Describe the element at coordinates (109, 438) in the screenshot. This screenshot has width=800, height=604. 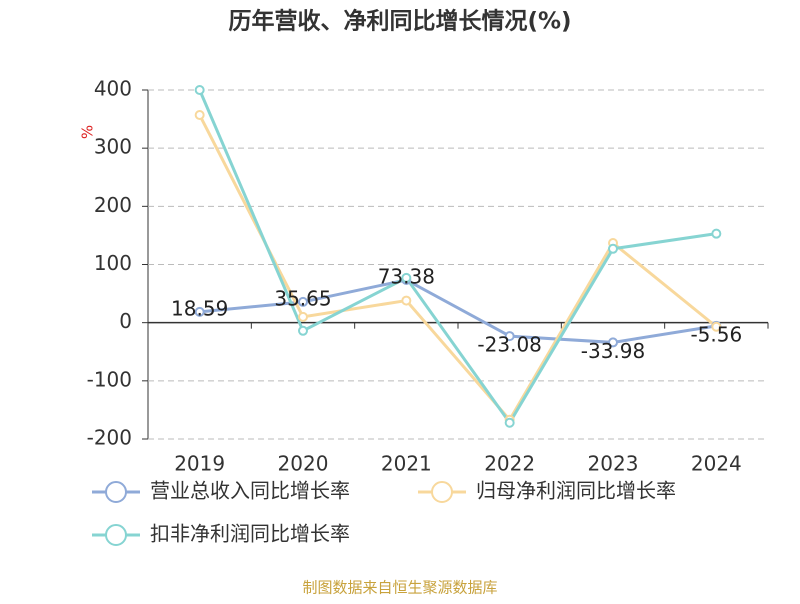
I see `y-tick-label: -200` at that location.